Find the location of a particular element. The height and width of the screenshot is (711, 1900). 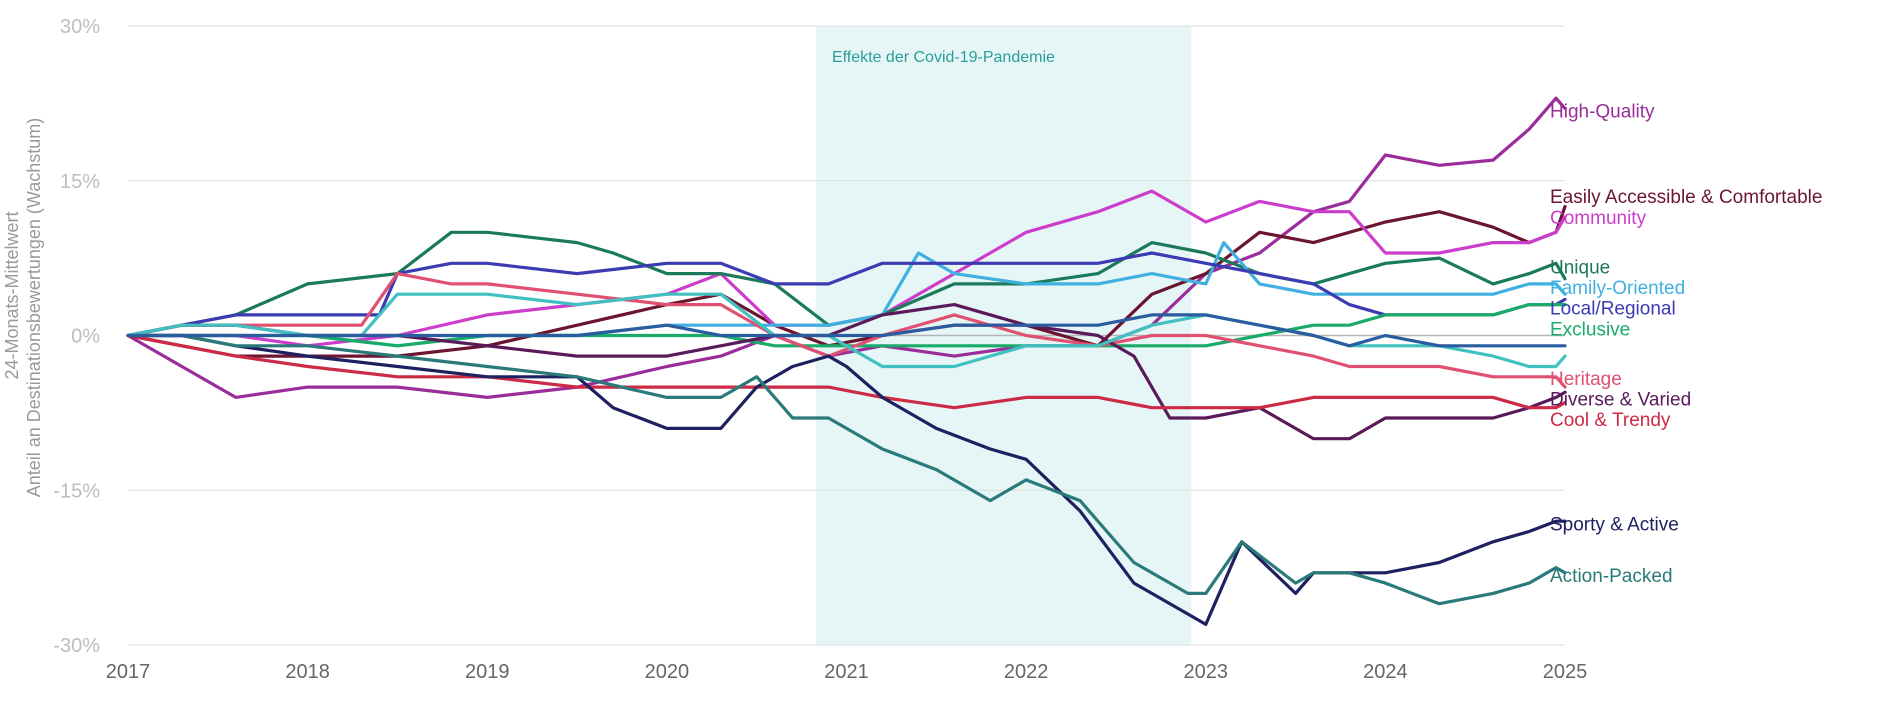

x-tick-label: 2020 is located at coordinates (667, 672).